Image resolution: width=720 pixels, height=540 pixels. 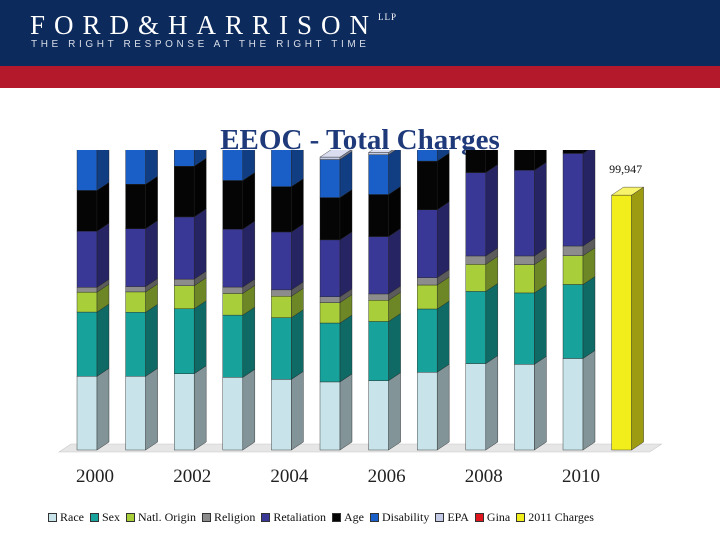 What do you see at coordinates (443, 181) in the screenshot?
I see `bar-segment-age-2007-side` at bounding box center [443, 181].